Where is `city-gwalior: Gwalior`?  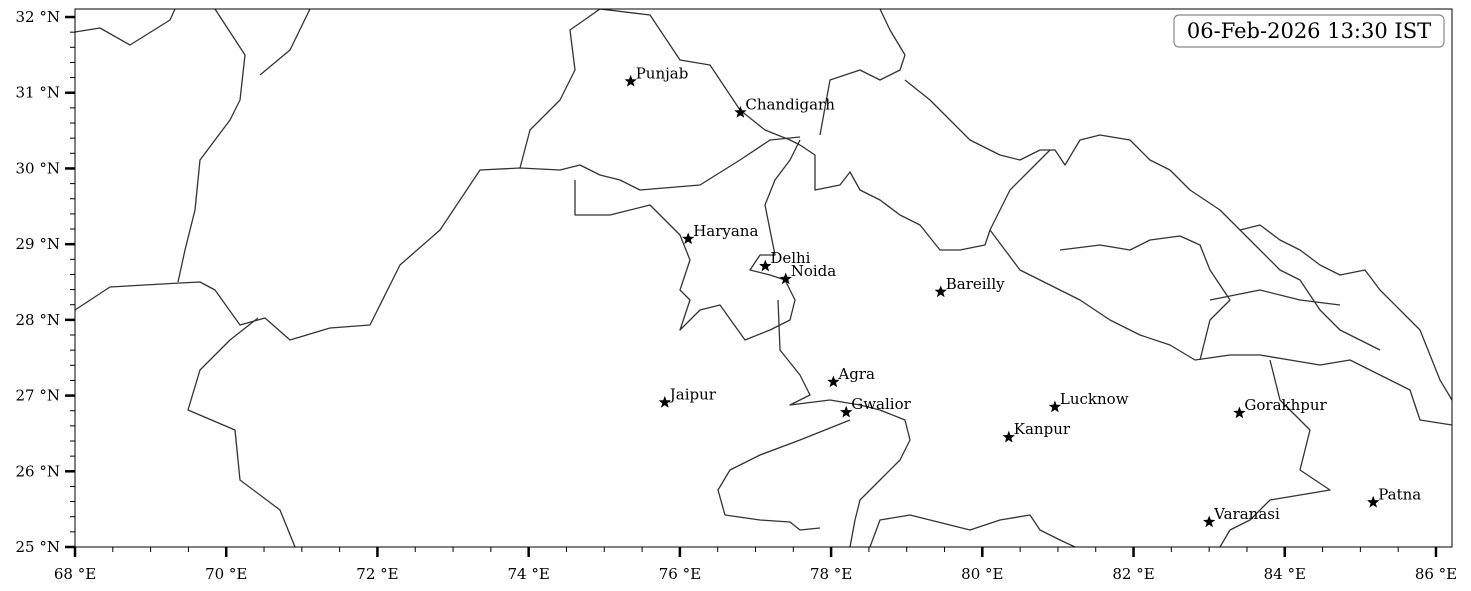 city-gwalior: Gwalior is located at coordinates (876, 406).